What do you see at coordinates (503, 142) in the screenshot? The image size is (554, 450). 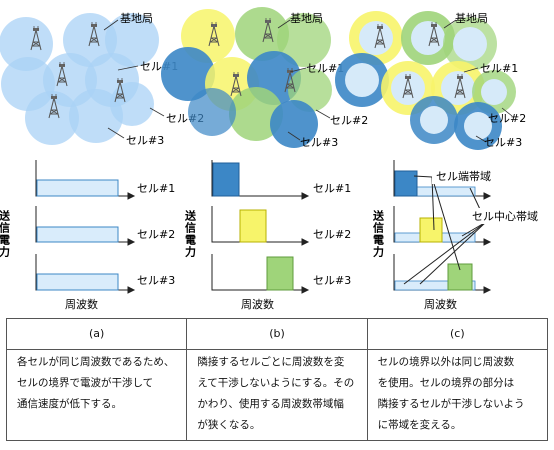 I see `label-cell3-c: セル#3` at bounding box center [503, 142].